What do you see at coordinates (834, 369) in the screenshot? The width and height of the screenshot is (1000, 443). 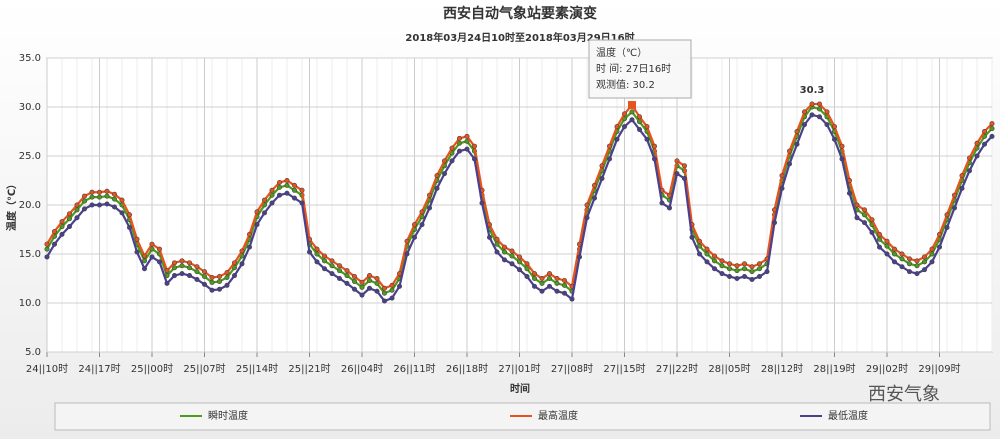 I see `x-tick-label: 28||19时` at bounding box center [834, 369].